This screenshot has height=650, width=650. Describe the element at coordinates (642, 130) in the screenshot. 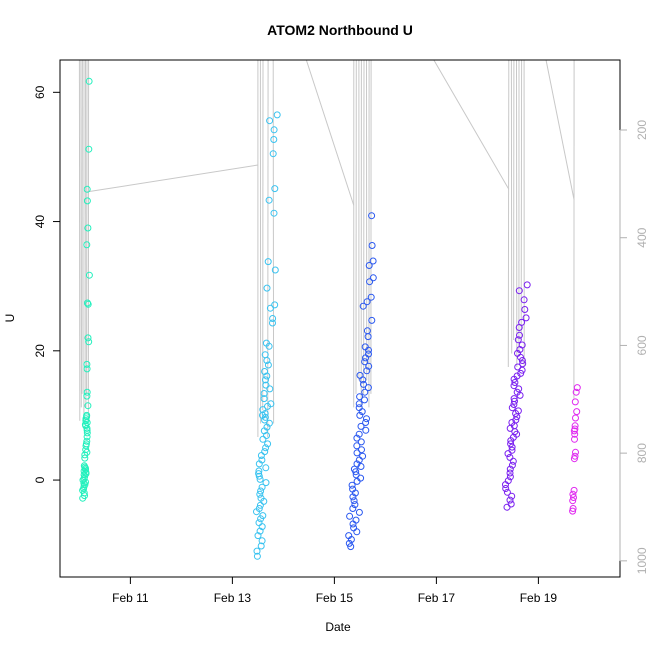

I see `y2-tick-label: 200` at that location.